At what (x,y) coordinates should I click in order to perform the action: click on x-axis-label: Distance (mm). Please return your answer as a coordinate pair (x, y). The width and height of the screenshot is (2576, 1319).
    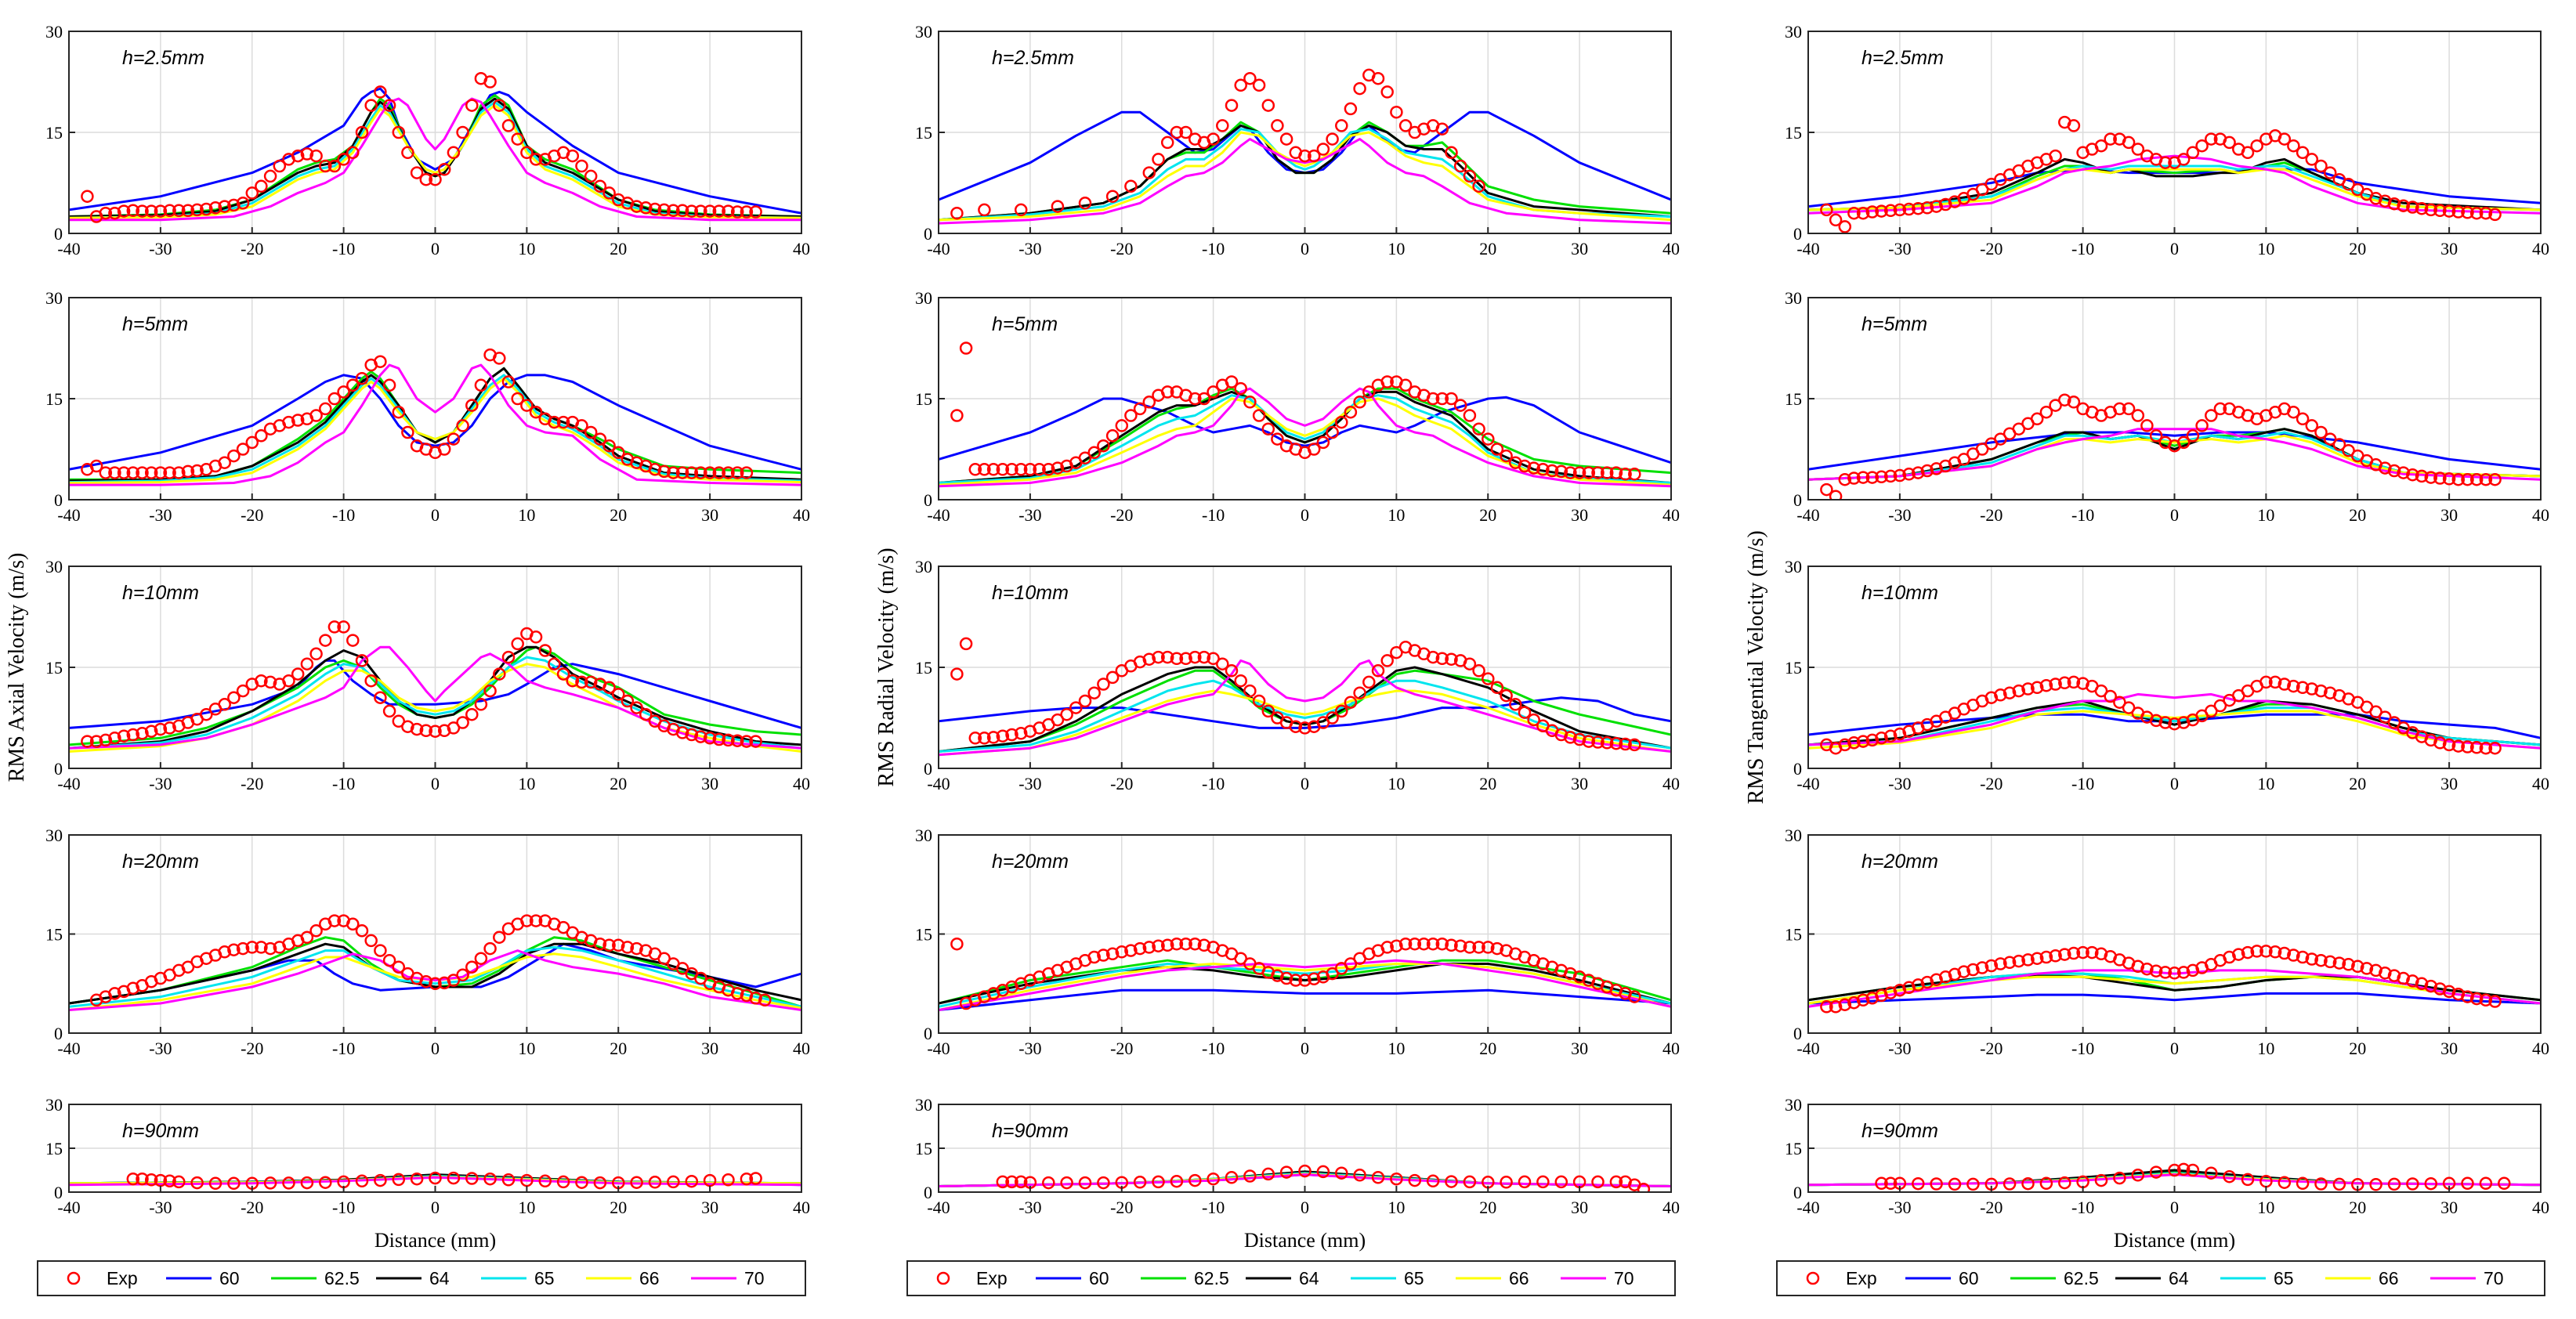
    Looking at the image, I should click on (1305, 1240).